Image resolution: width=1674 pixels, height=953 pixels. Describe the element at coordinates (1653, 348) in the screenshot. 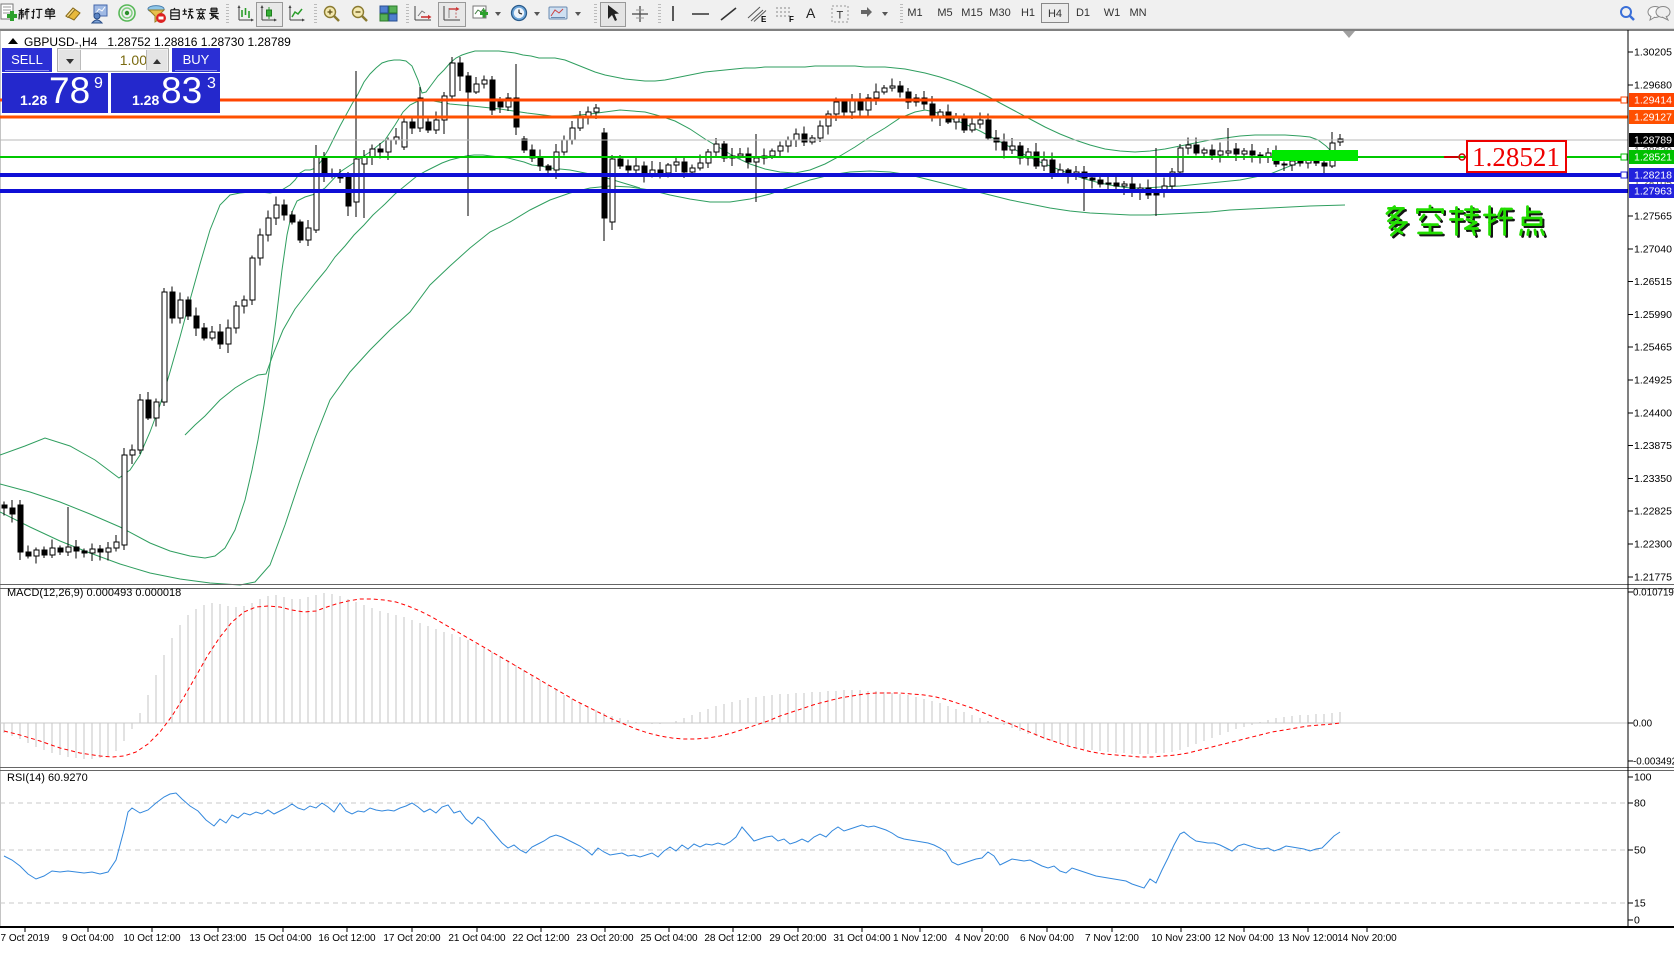

I see `svg-text: 1.25465` at that location.